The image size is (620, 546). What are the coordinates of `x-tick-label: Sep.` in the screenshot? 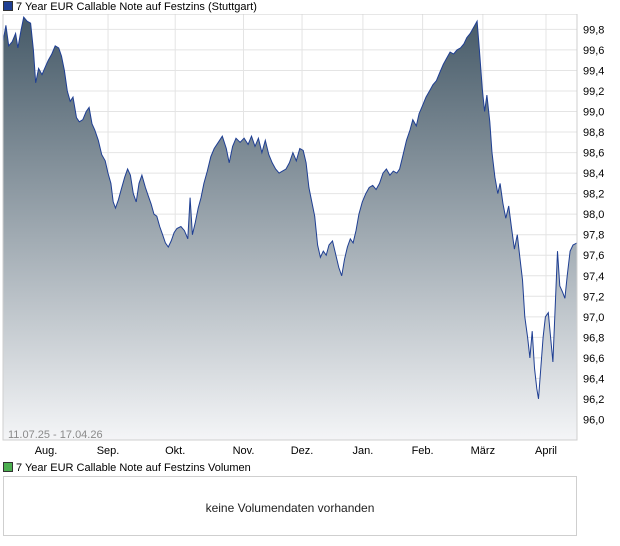 It's located at (108, 451).